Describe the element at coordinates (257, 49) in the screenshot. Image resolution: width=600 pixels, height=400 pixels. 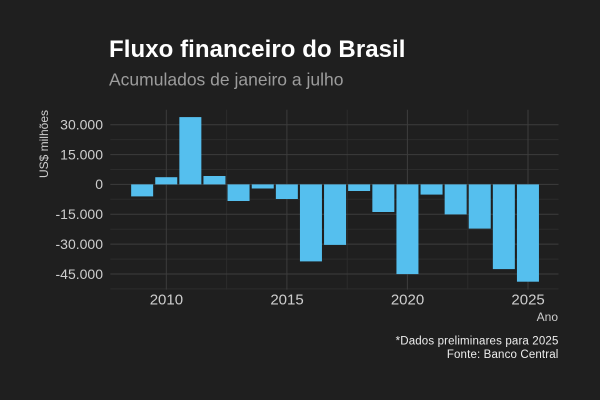
I see `svg-text: Fluxo financeiro do Brasil` at that location.